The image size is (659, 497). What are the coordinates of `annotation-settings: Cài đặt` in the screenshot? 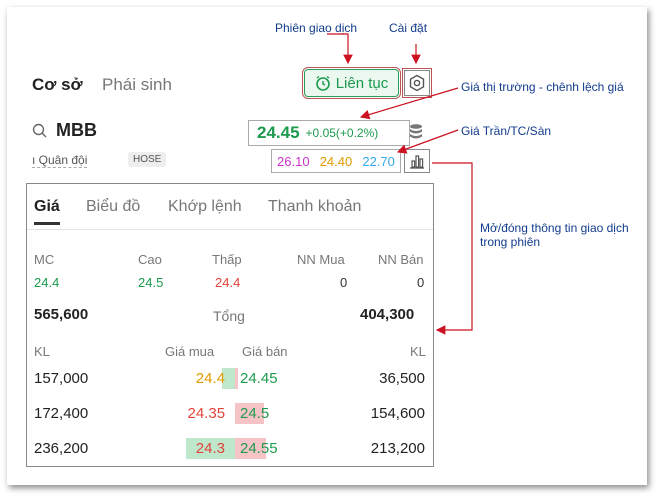 It's located at (408, 28).